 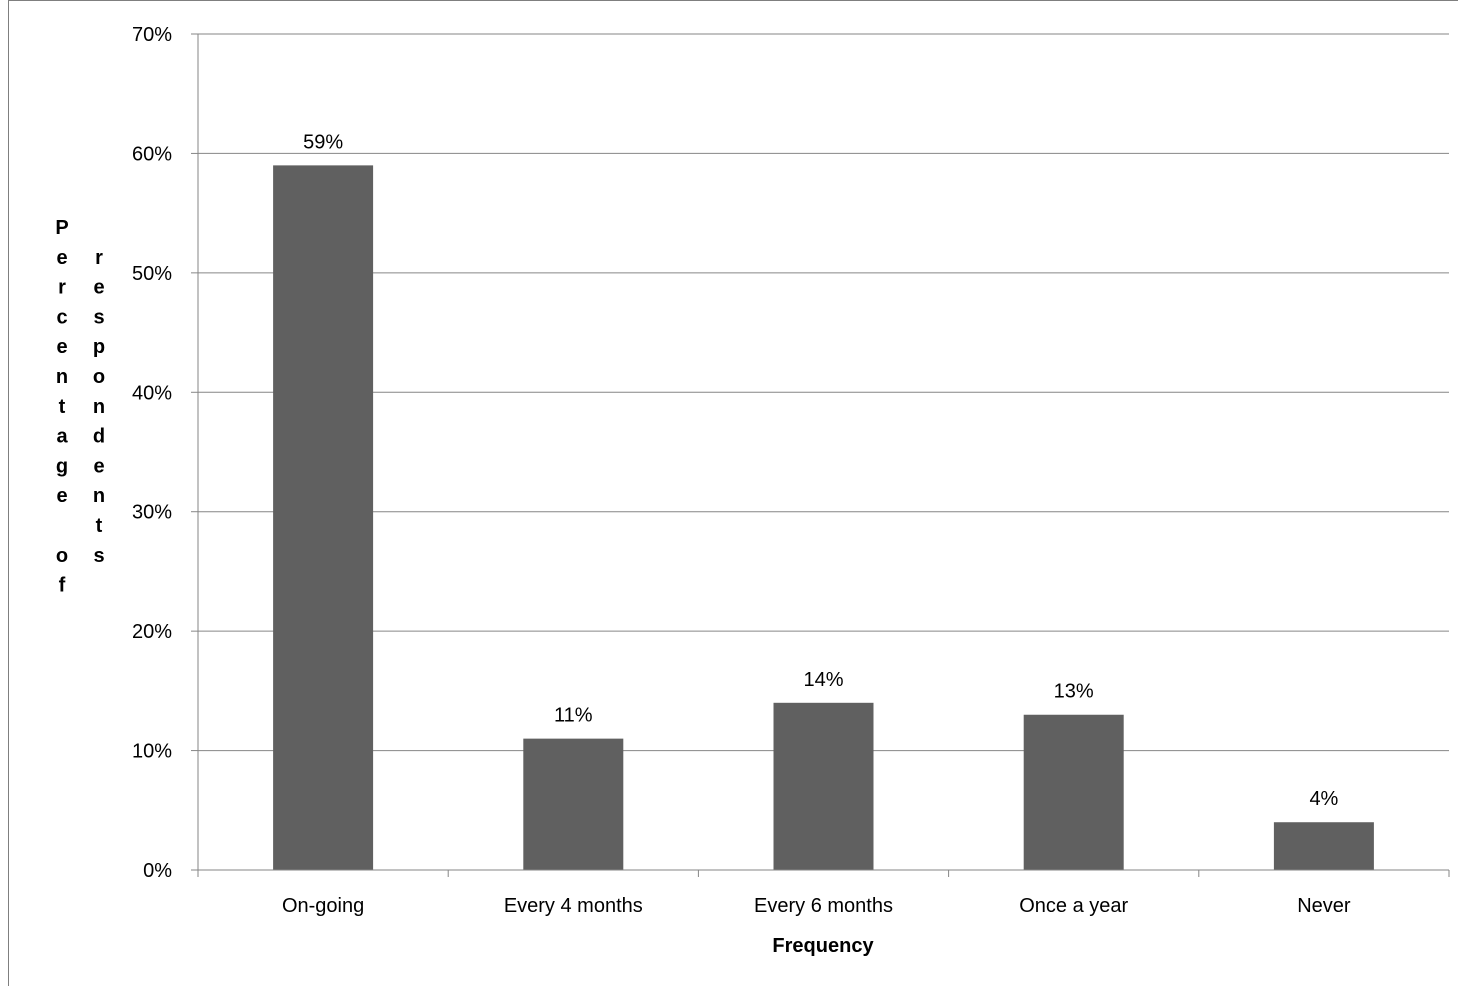 I want to click on data-label: 59%, so click(x=323, y=142).